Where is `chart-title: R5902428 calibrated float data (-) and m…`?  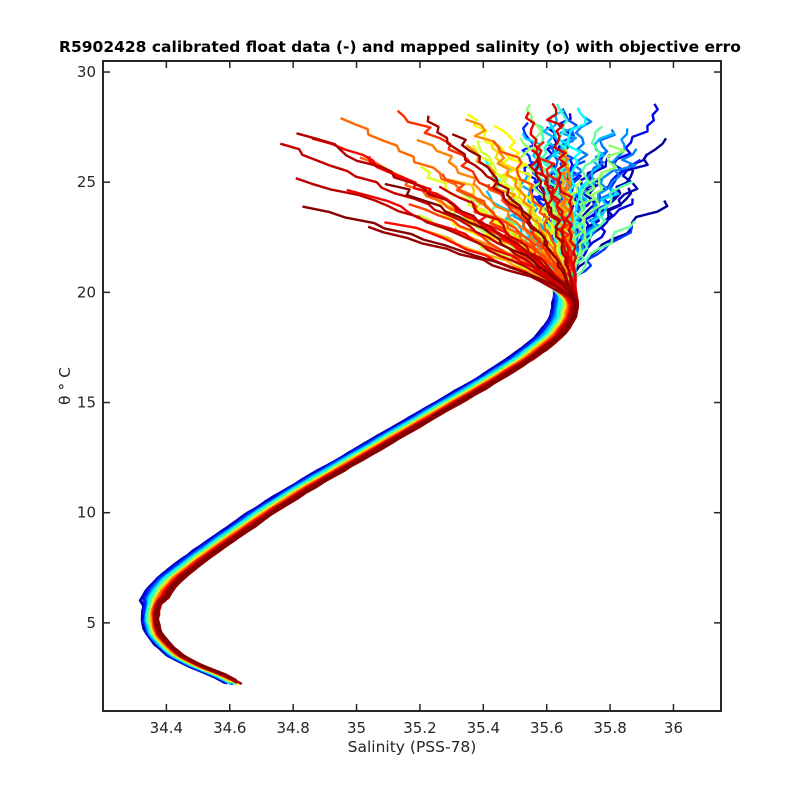
chart-title: R5902428 calibrated float data (-) and m… is located at coordinates (400, 47).